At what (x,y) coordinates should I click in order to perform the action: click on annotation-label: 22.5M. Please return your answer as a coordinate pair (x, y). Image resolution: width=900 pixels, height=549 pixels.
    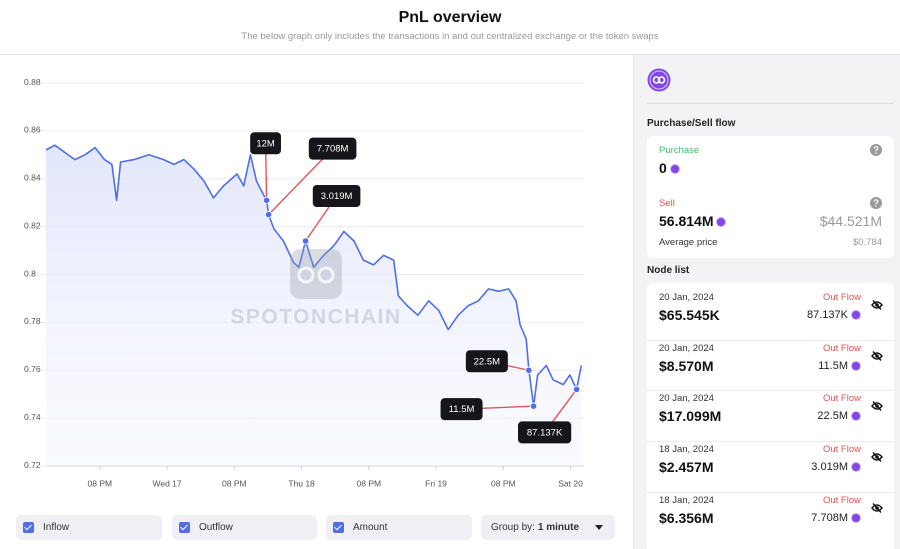
    Looking at the image, I should click on (487, 361).